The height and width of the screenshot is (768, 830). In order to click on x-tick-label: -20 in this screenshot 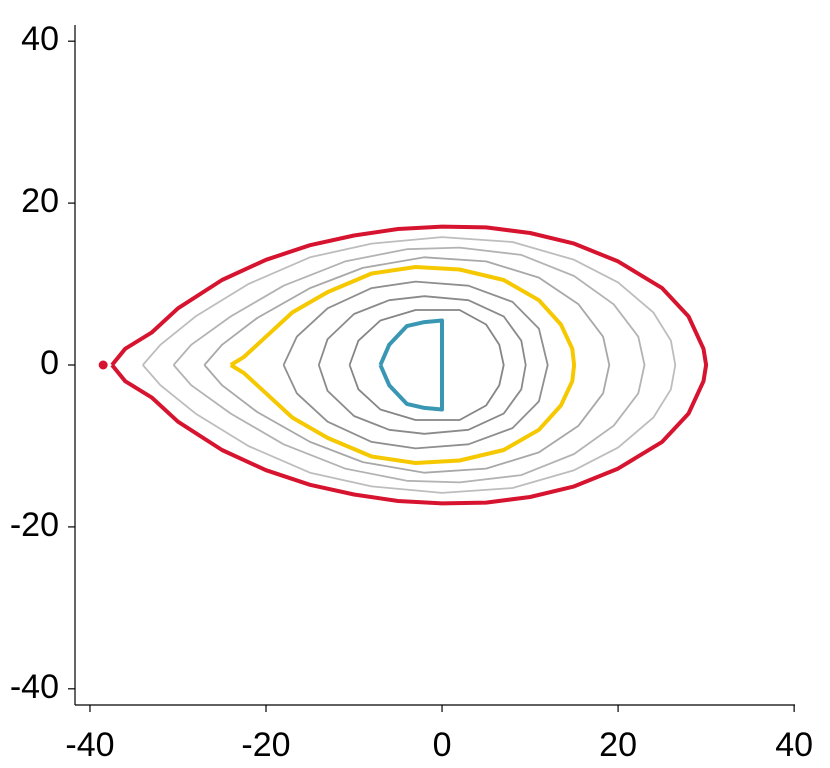, I will do `click(265, 745)`.